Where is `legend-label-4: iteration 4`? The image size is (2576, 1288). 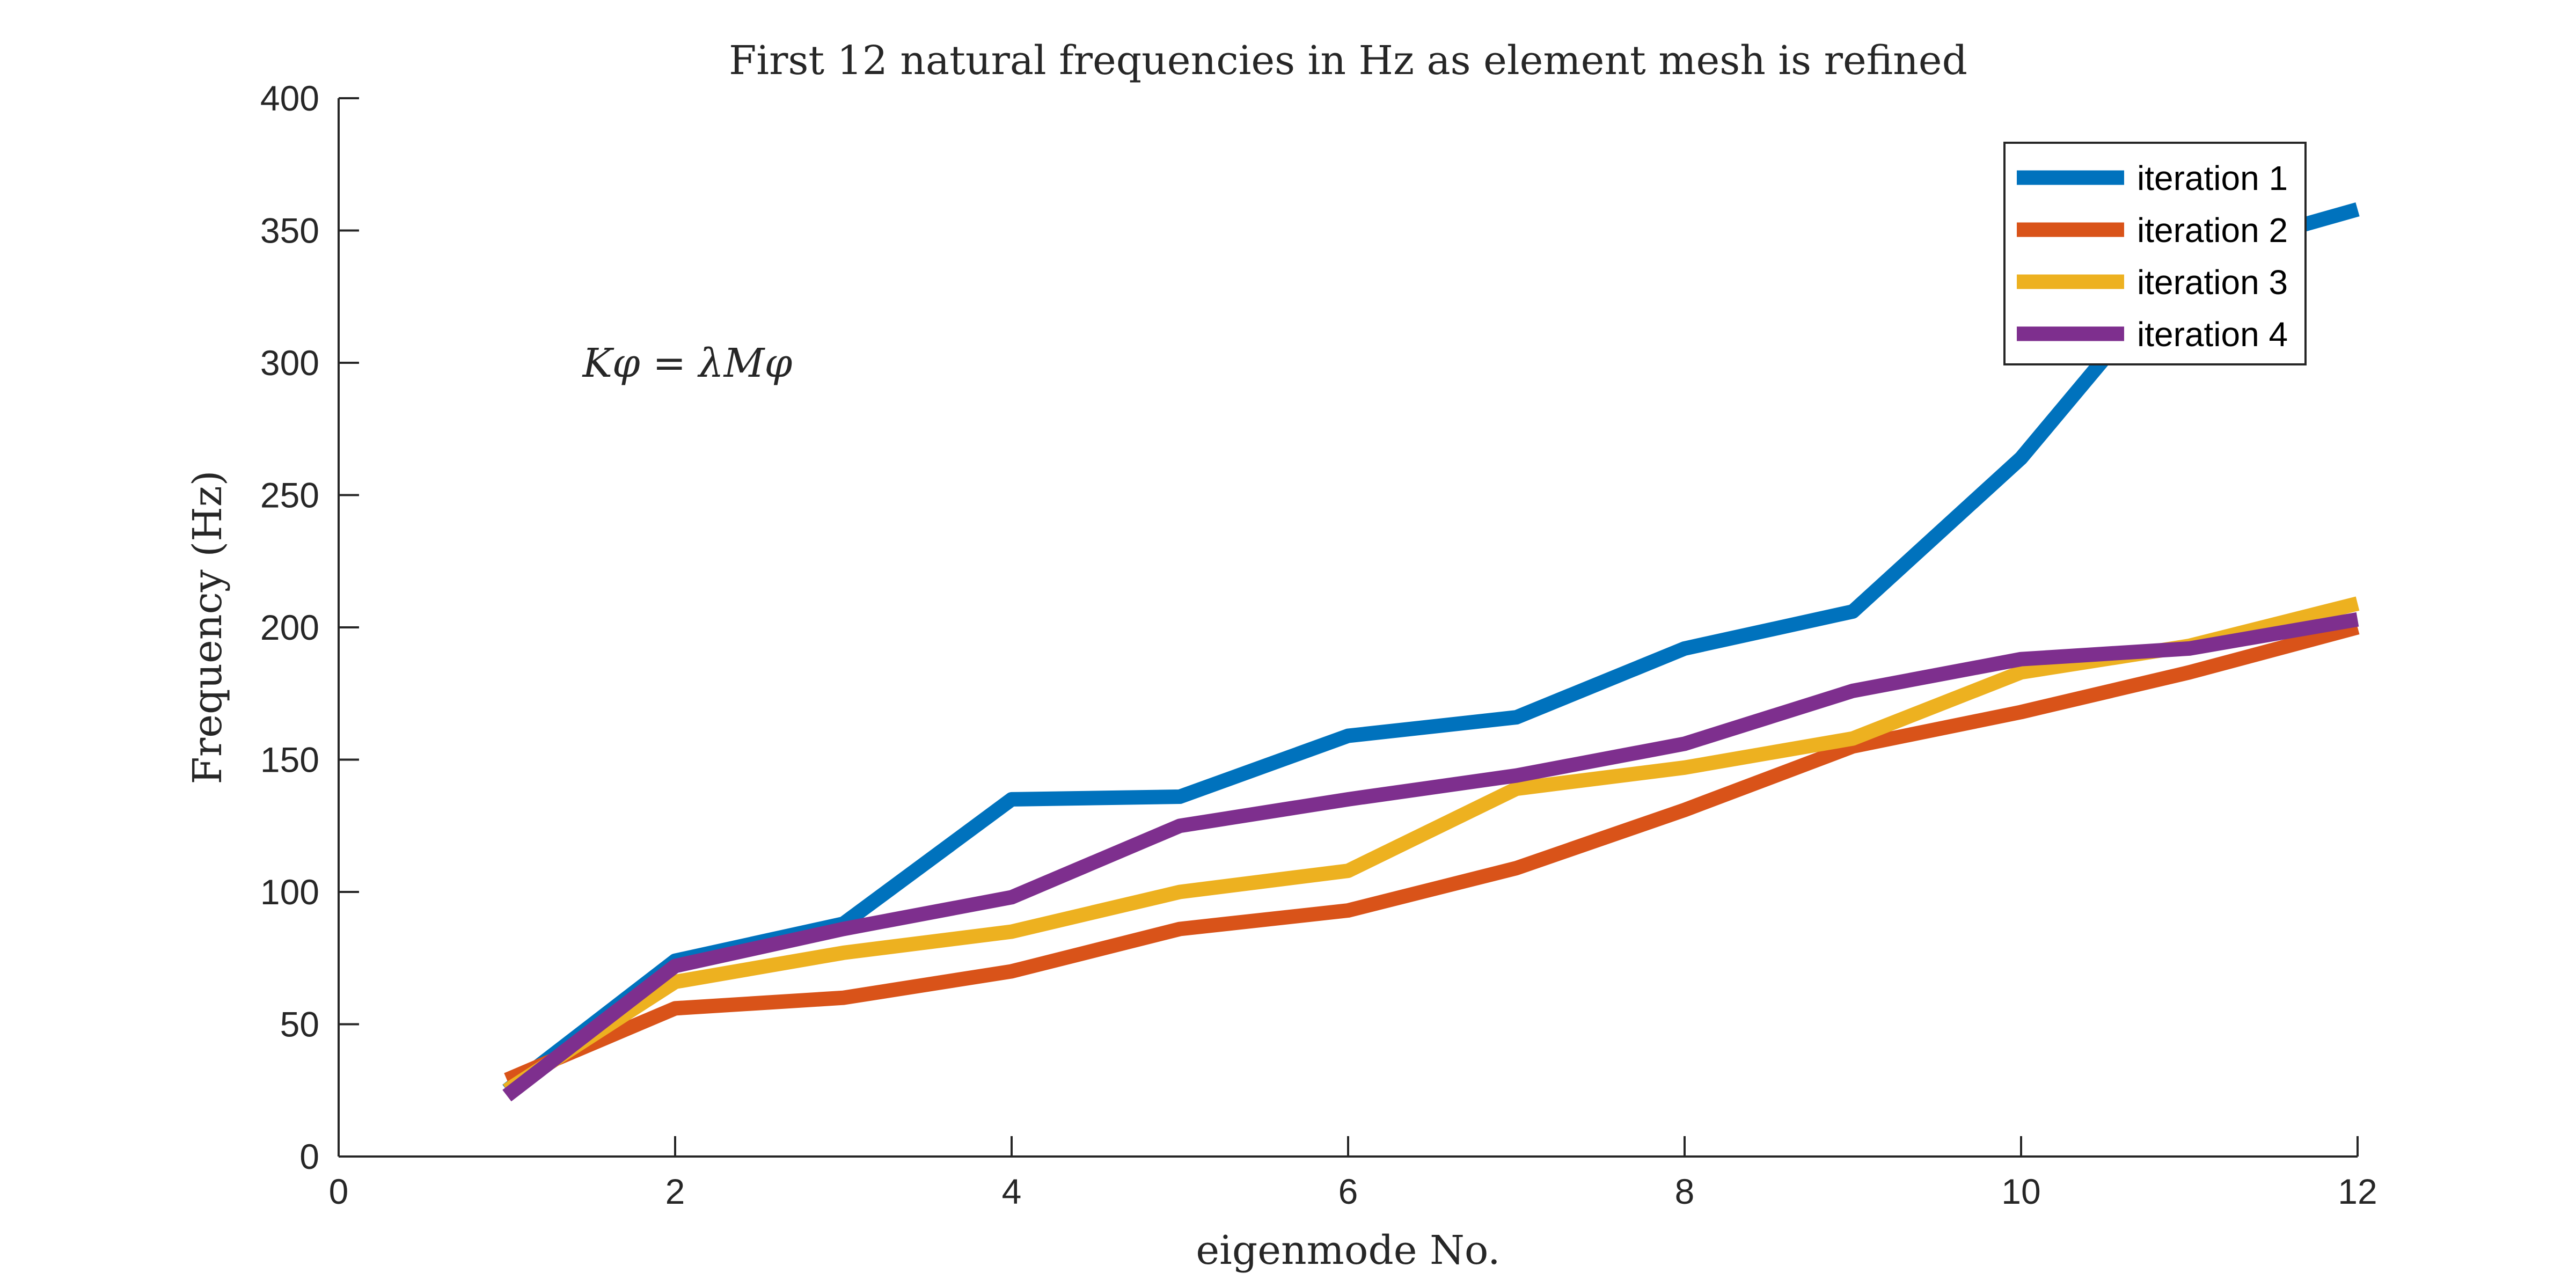
legend-label-4: iteration 4 is located at coordinates (2212, 334).